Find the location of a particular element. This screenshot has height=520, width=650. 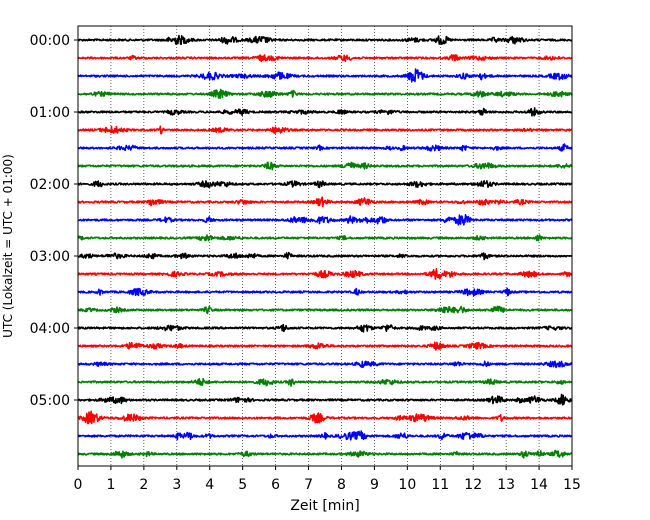

x-tick-label: 0 is located at coordinates (78, 485).